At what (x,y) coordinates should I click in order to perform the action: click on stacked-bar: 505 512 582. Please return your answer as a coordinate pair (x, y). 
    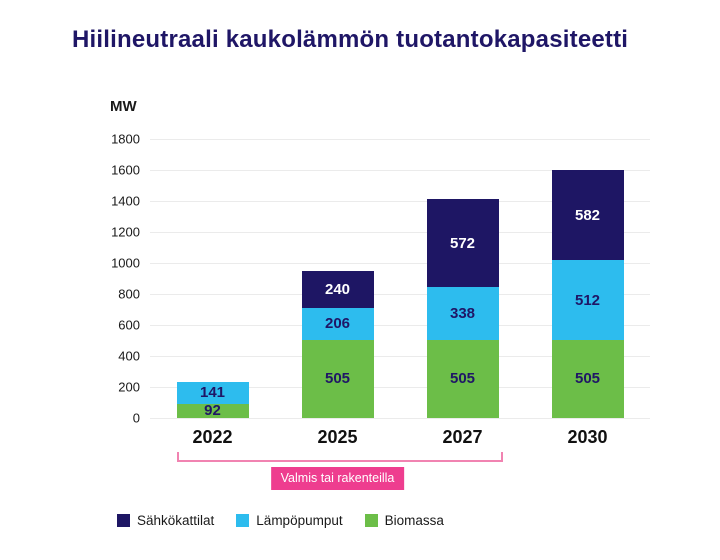
    Looking at the image, I should click on (587, 294).